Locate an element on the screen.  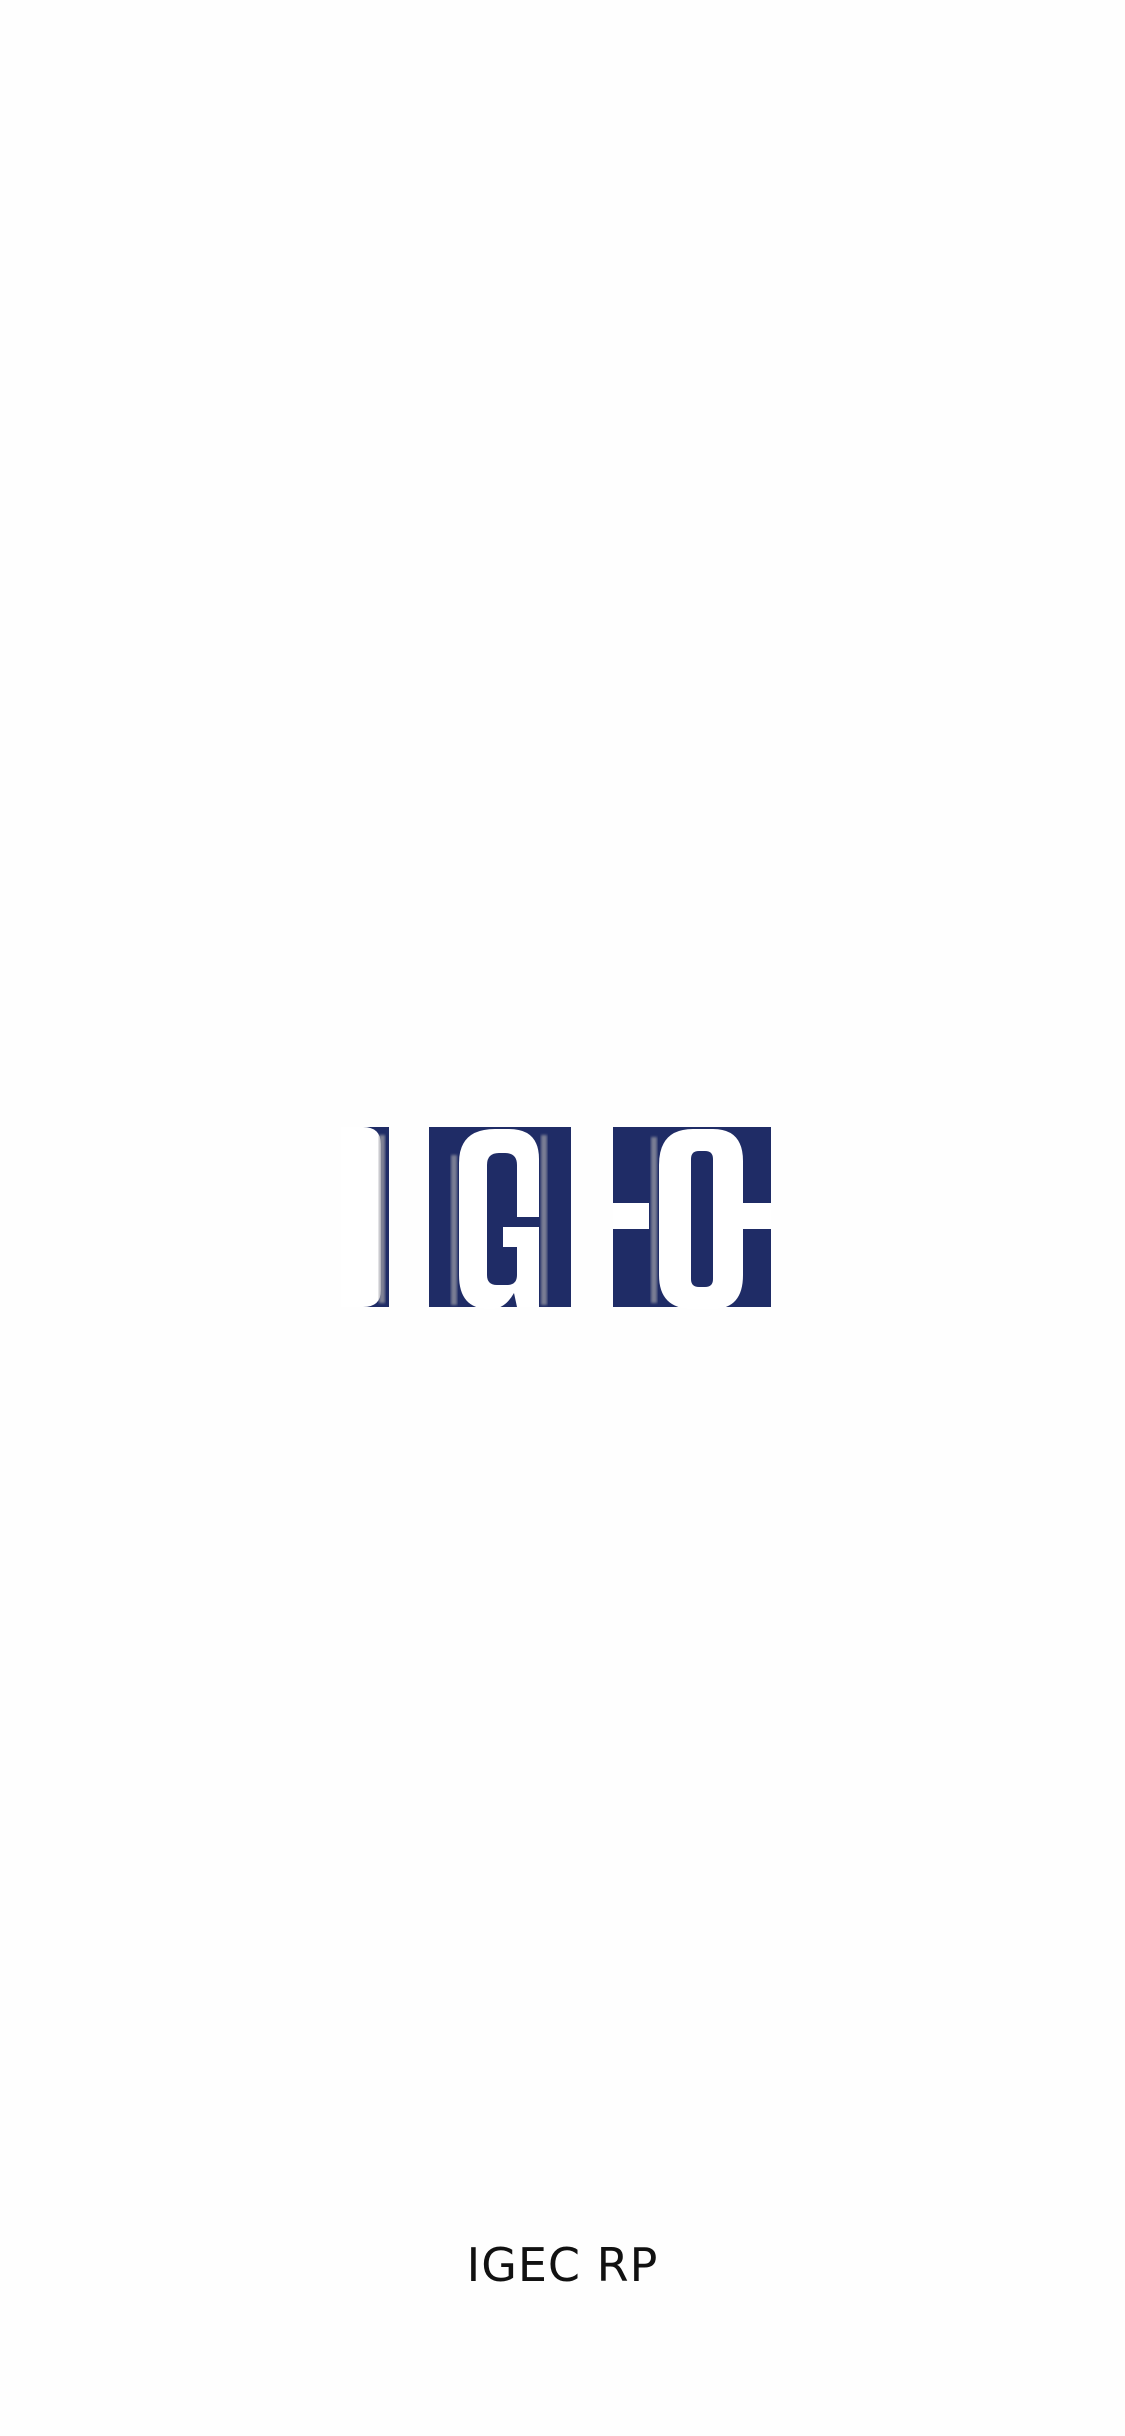
app-name: IGEC RP is located at coordinates (562, 2265).